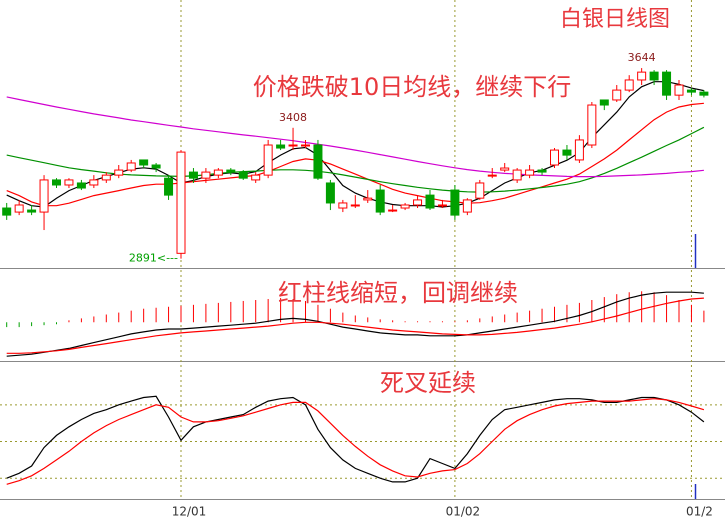  What do you see at coordinates (189, 512) in the screenshot?
I see `x-tick-label: 12/01` at bounding box center [189, 512].